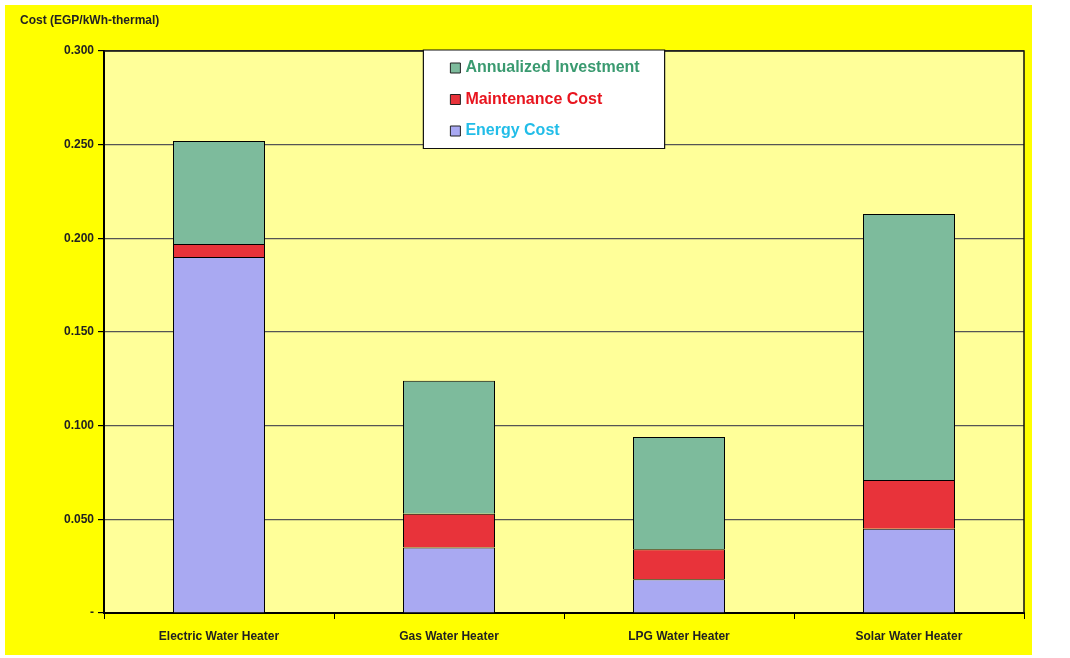  I want to click on x-tick-label: LPG Water Heater, so click(679, 635).